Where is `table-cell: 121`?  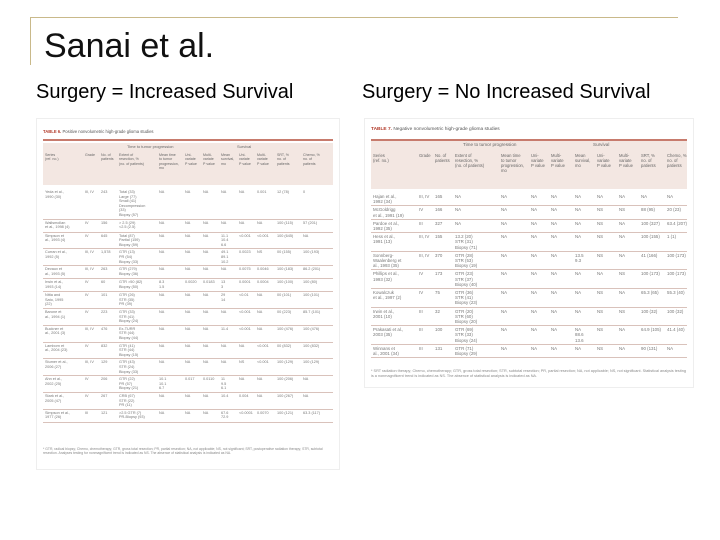 table-cell: 121 is located at coordinates (104, 412).